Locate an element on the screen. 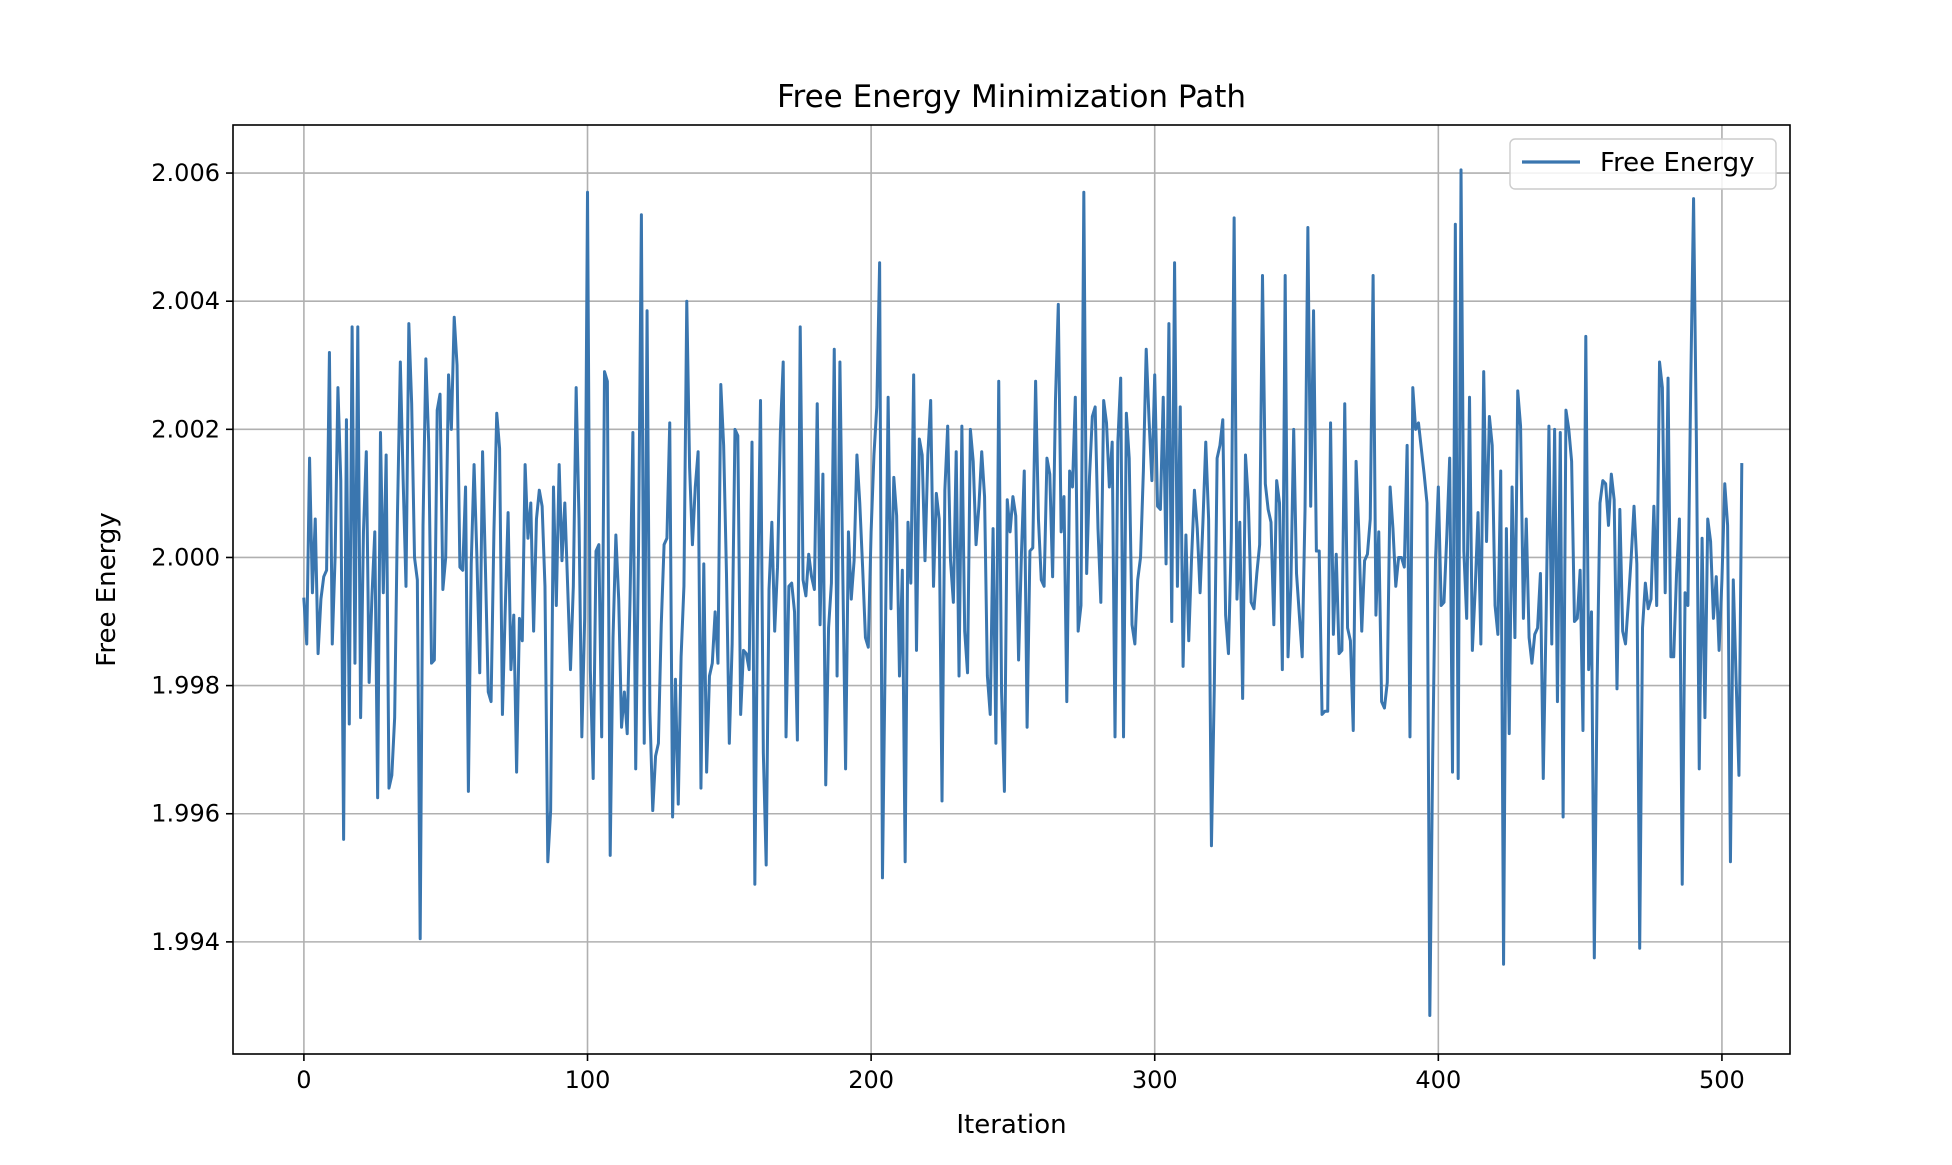  legend-box is located at coordinates (1643, 164).